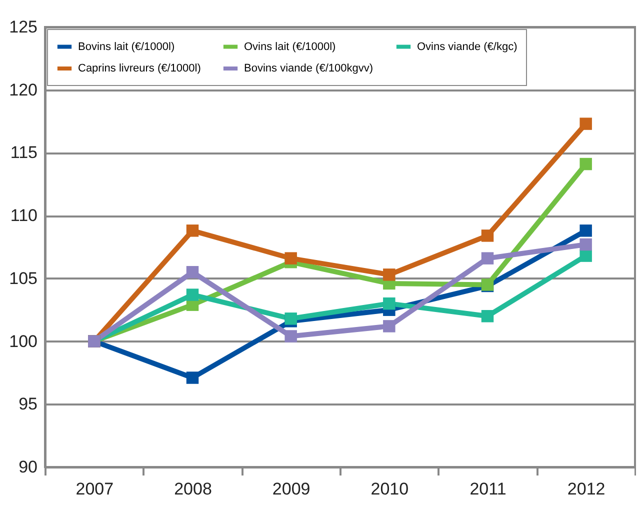  What do you see at coordinates (28, 467) in the screenshot?
I see `y-tick-label: 90` at bounding box center [28, 467].